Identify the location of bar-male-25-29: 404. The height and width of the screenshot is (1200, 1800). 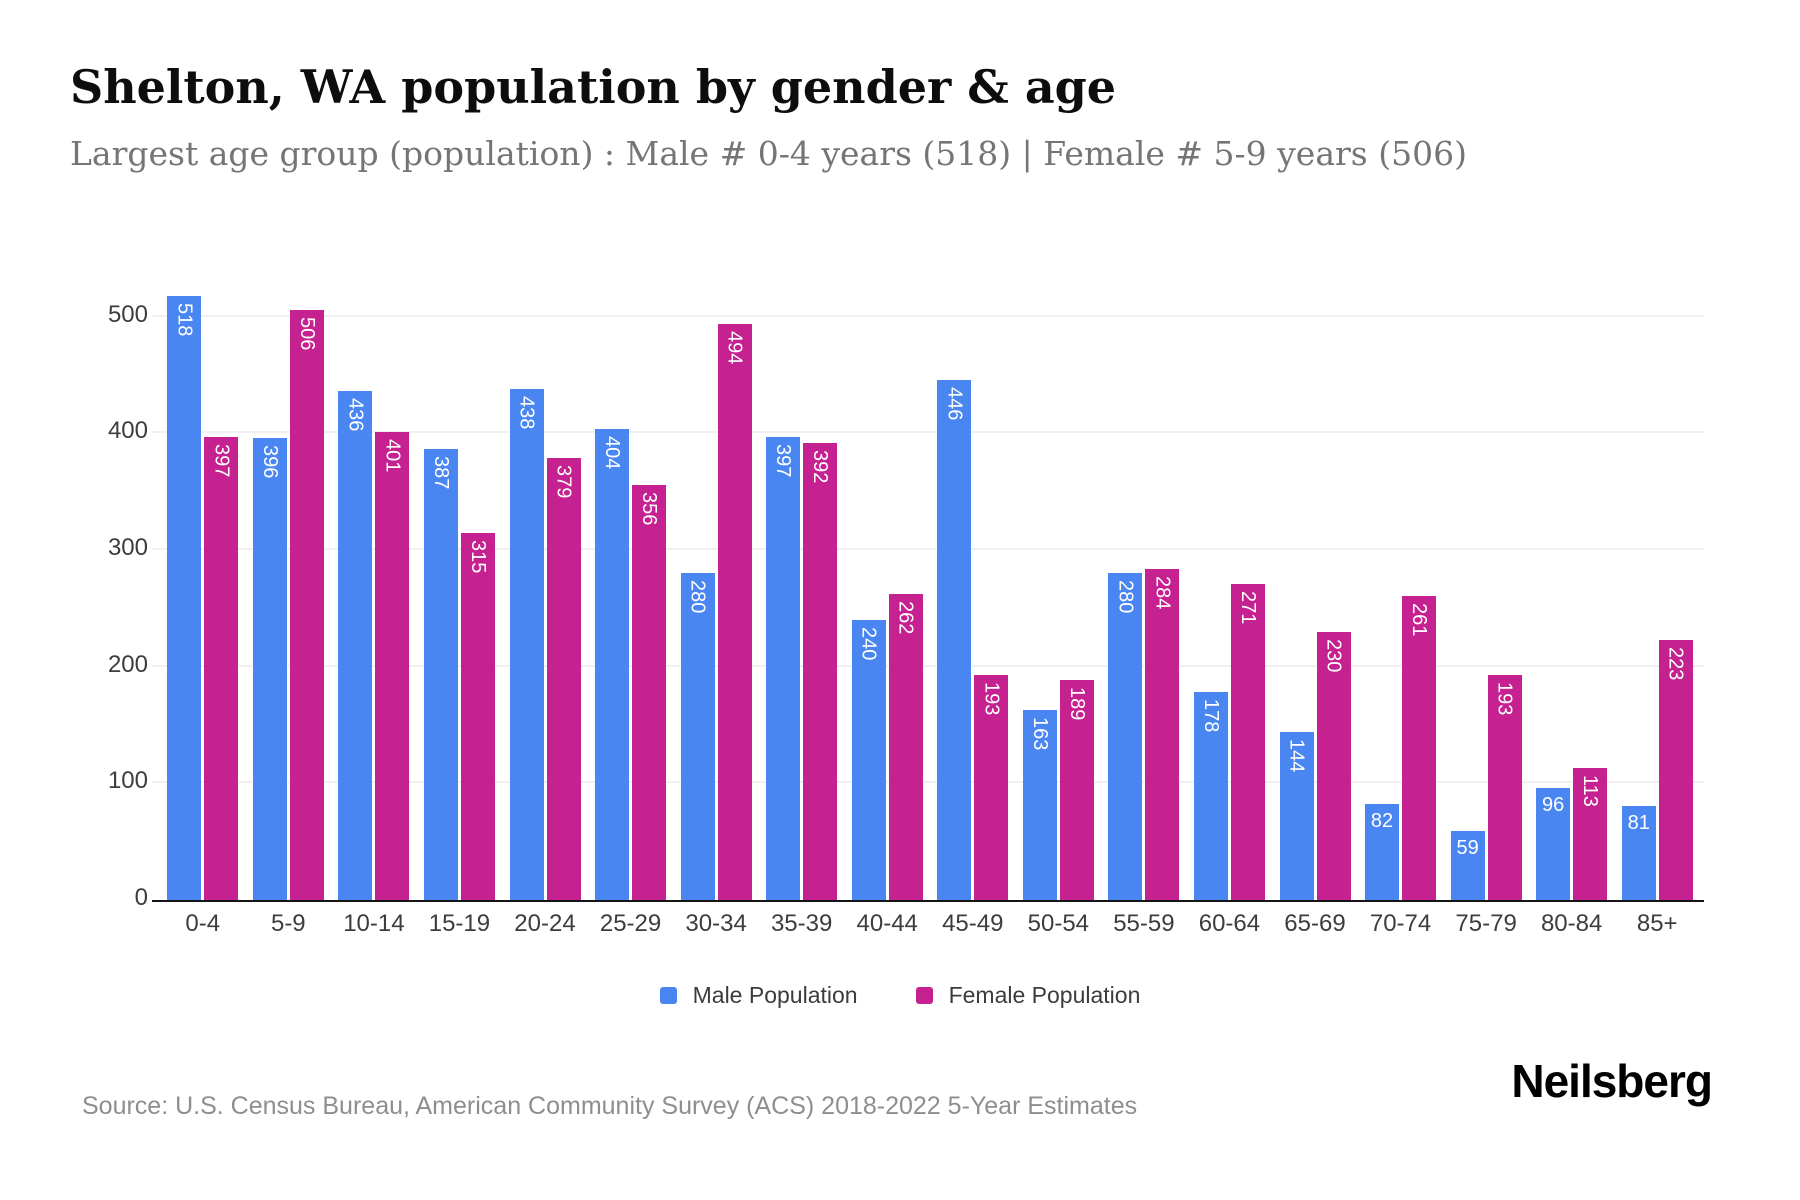
(612, 664).